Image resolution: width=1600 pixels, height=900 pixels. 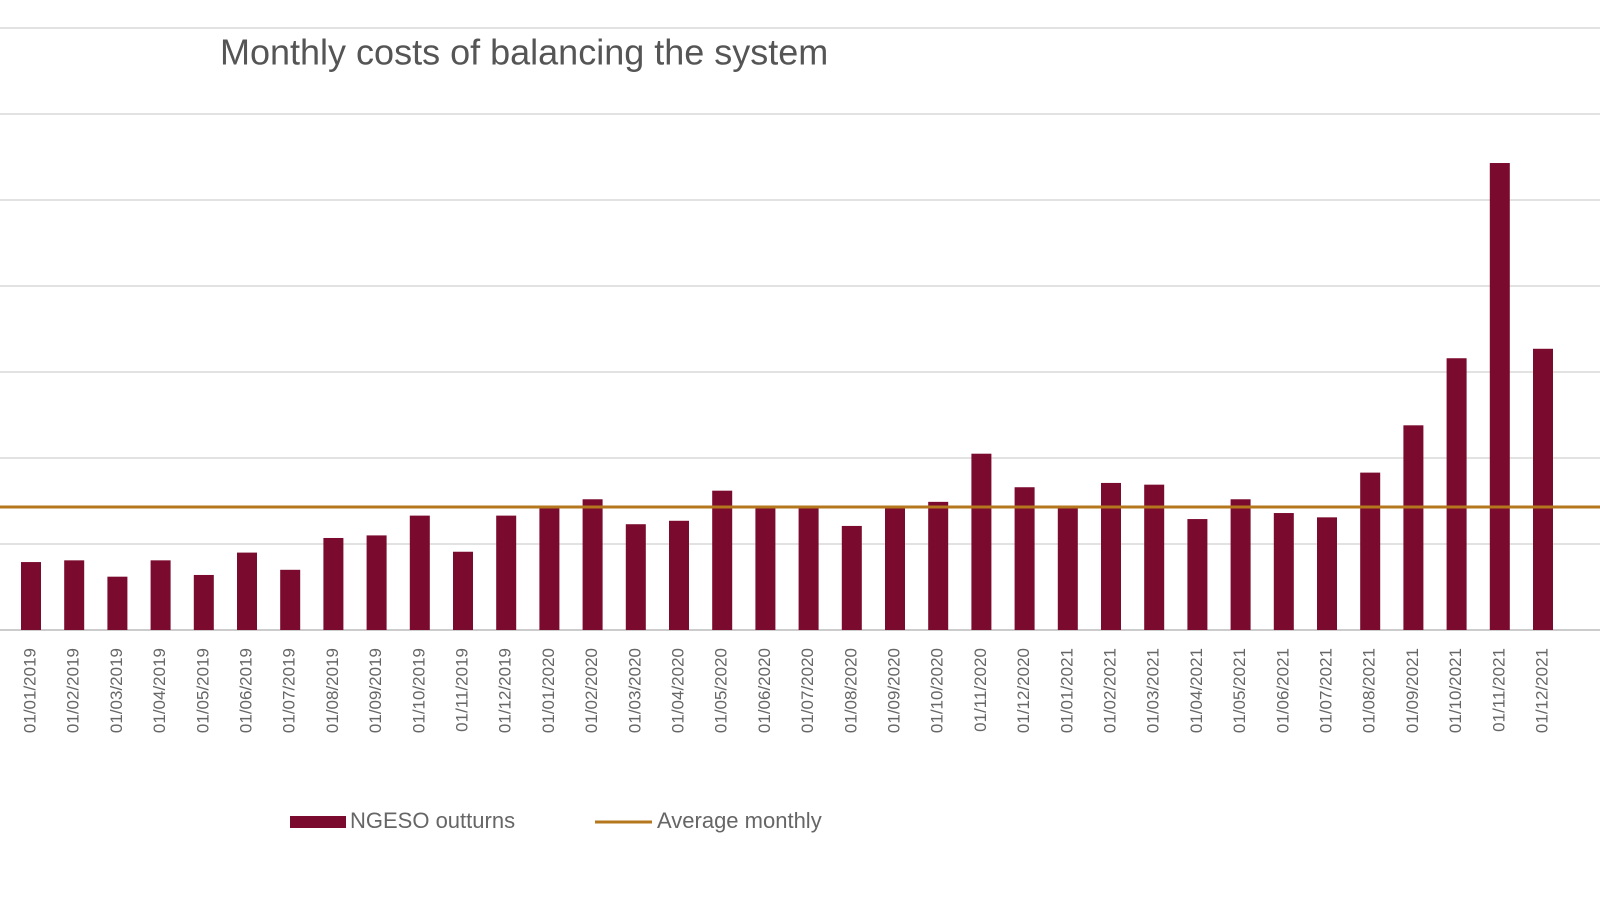 I want to click on x-tick-label: 01/07/2021, so click(x=1325, y=690).